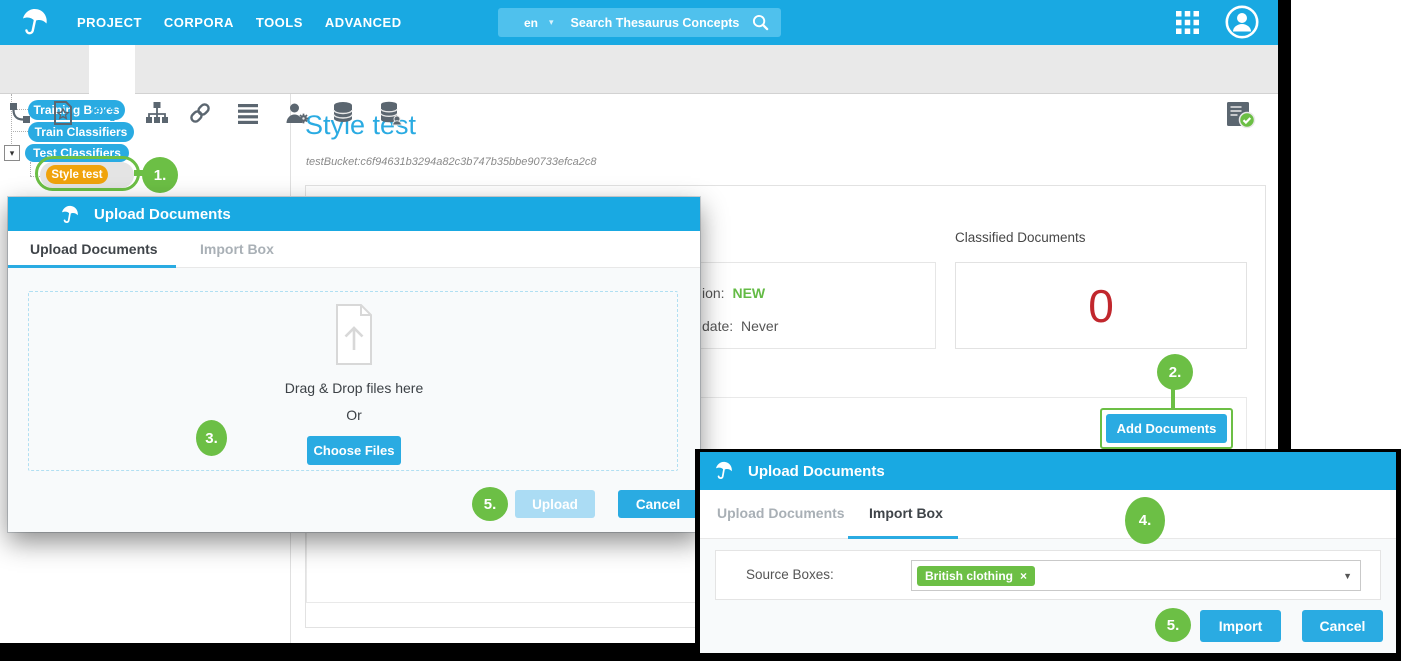  I want to click on search-icon, so click(760, 22).